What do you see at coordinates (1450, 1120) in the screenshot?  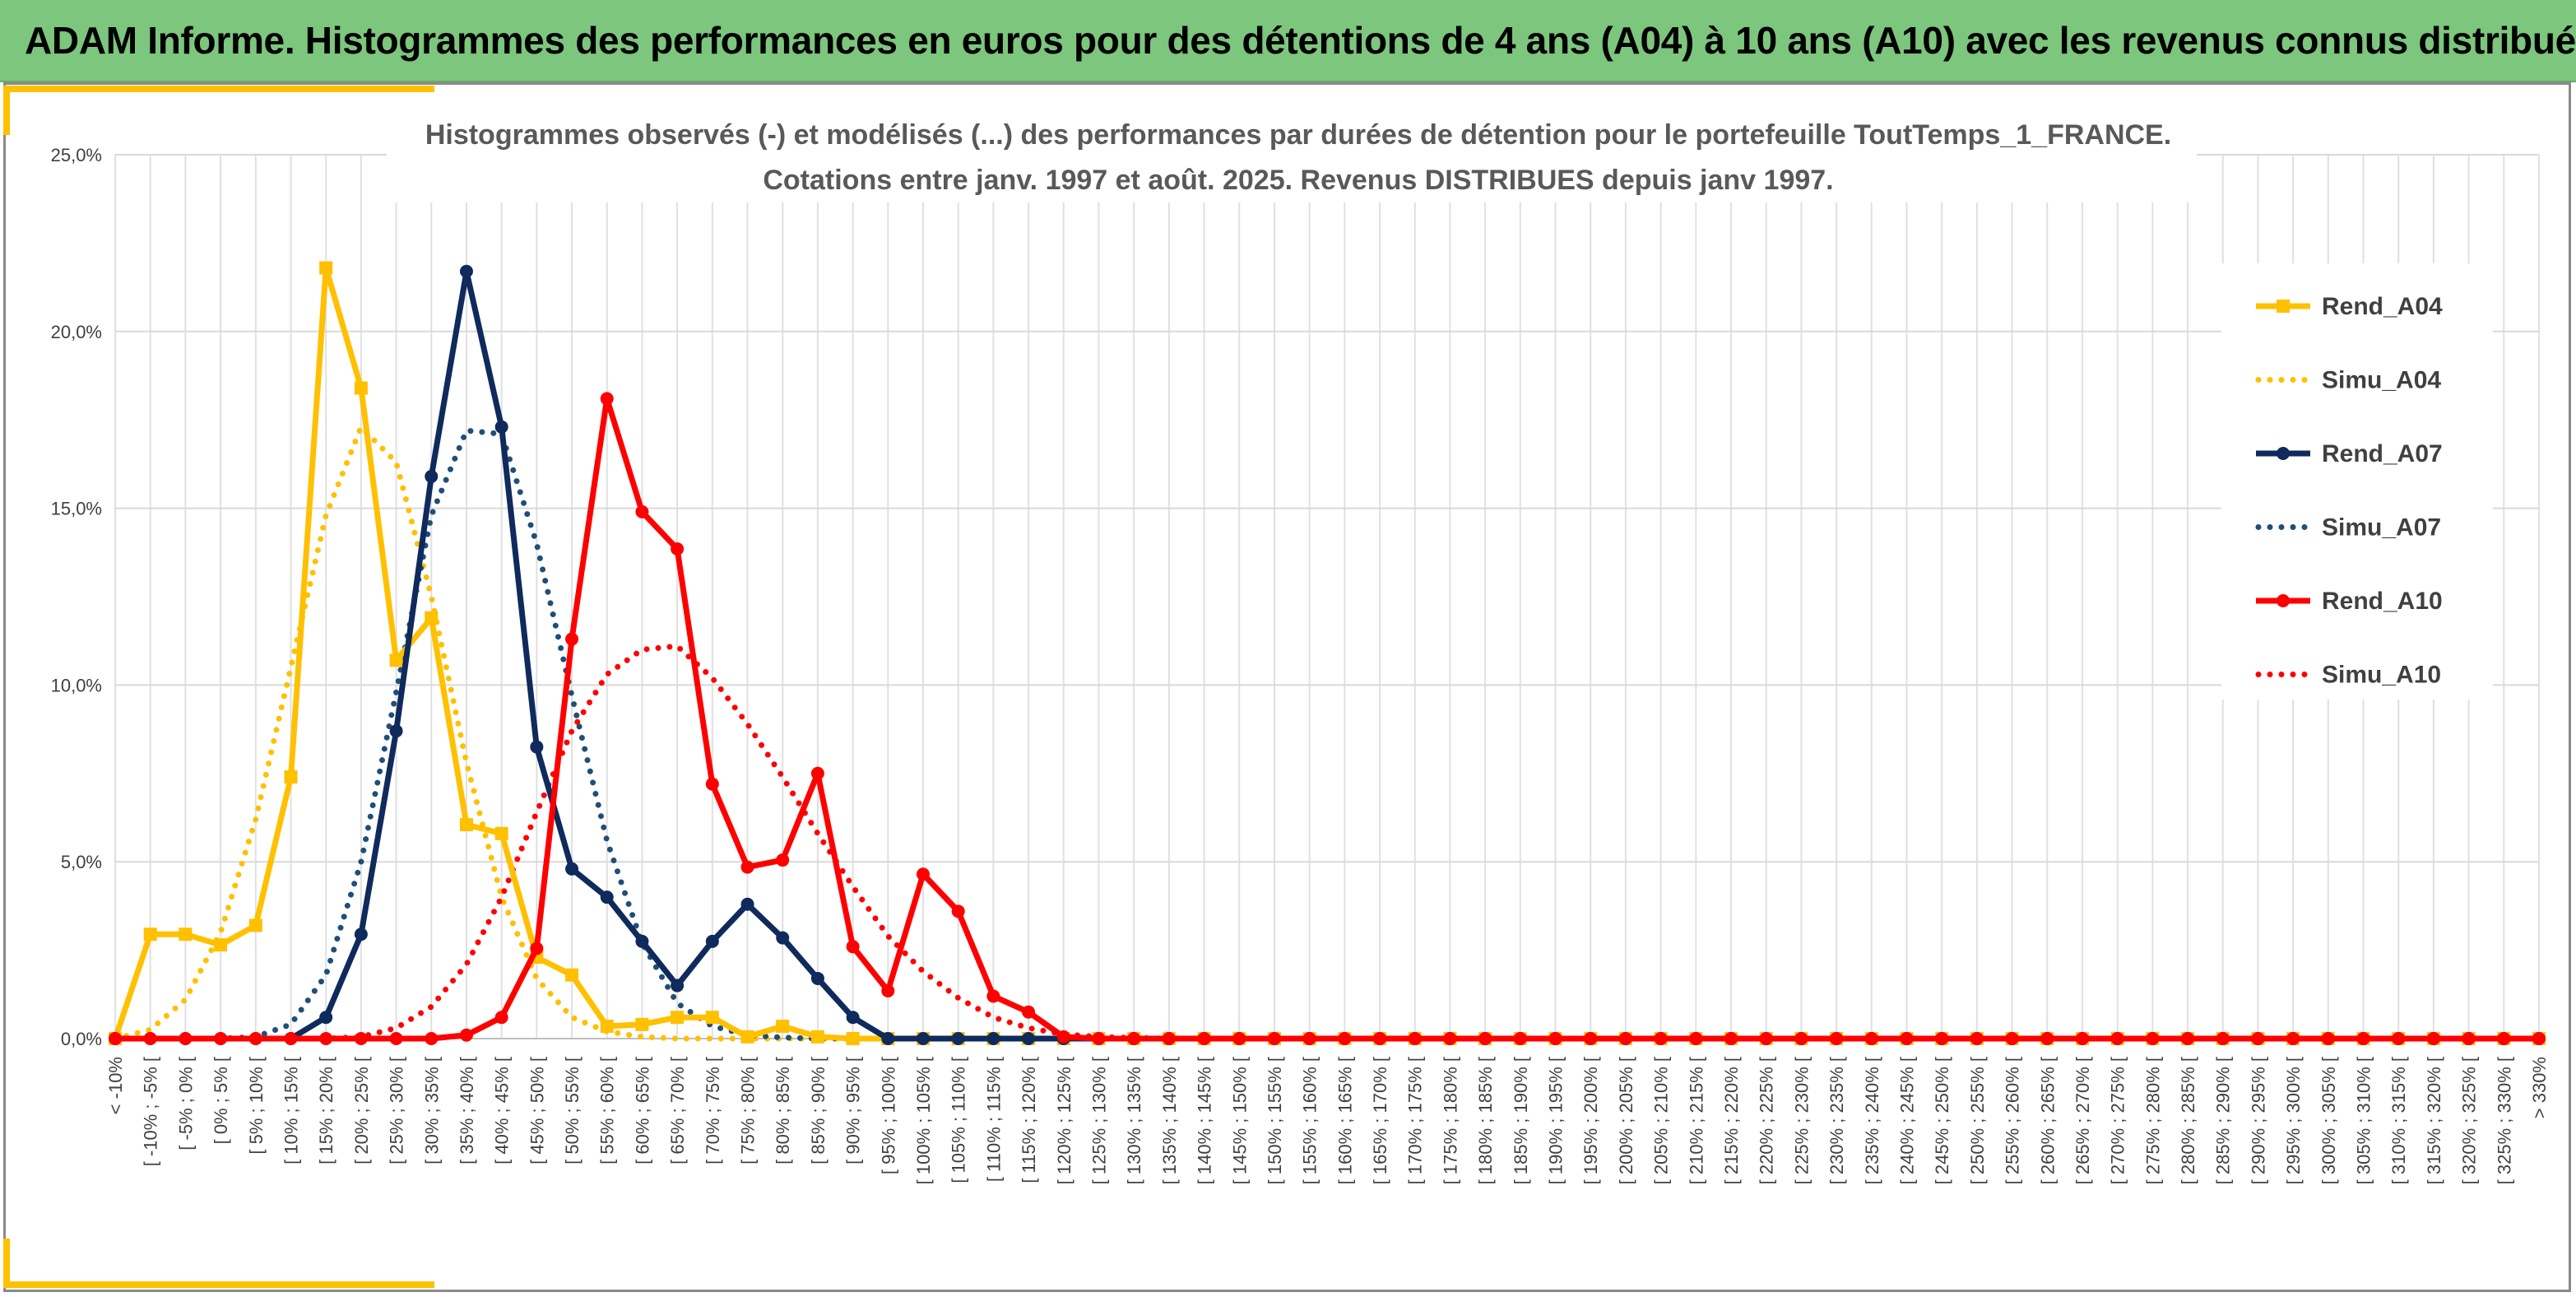 I see `x-tick-label: [ 175% ; 180% [` at bounding box center [1450, 1120].